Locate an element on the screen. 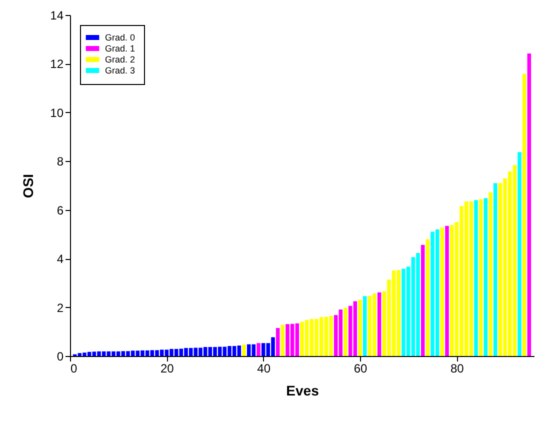 This screenshot has height=421, width=536. y-tick-label: 4 is located at coordinates (60, 259).